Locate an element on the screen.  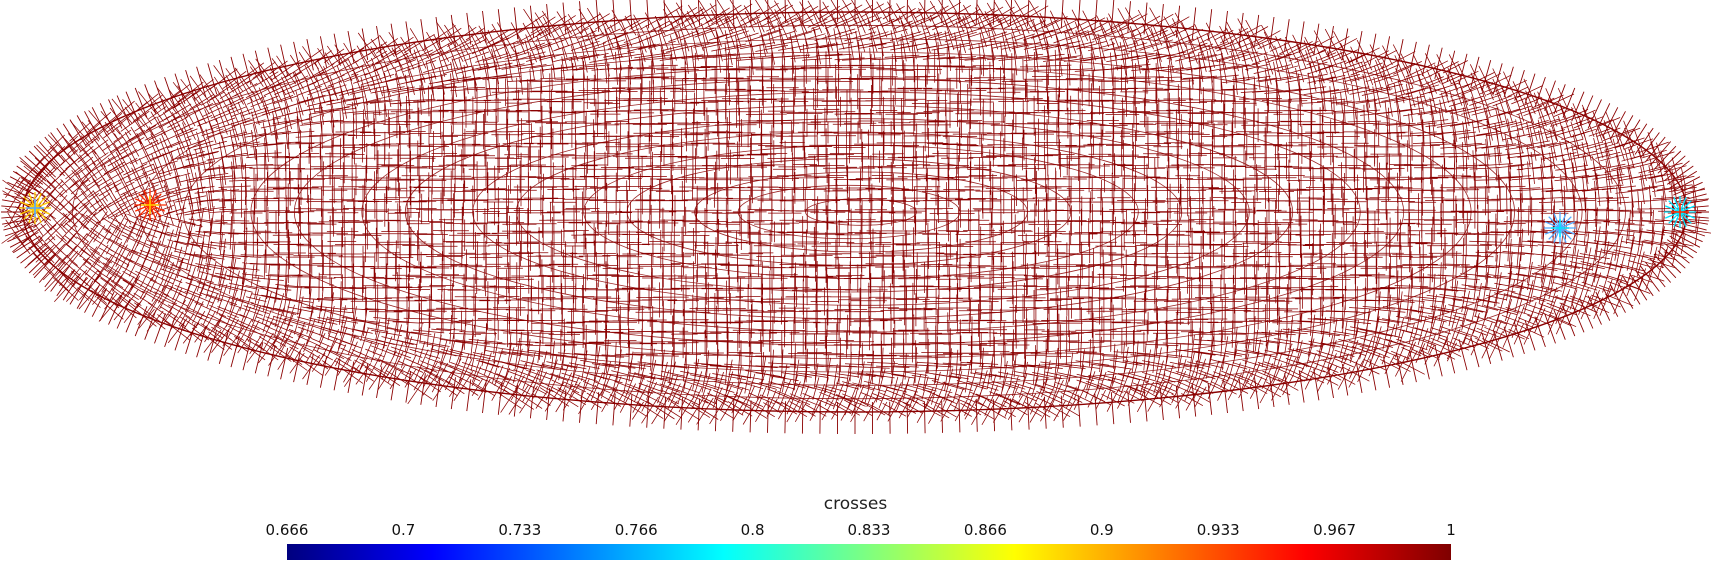
tick-label: 0.833 is located at coordinates (869, 530).